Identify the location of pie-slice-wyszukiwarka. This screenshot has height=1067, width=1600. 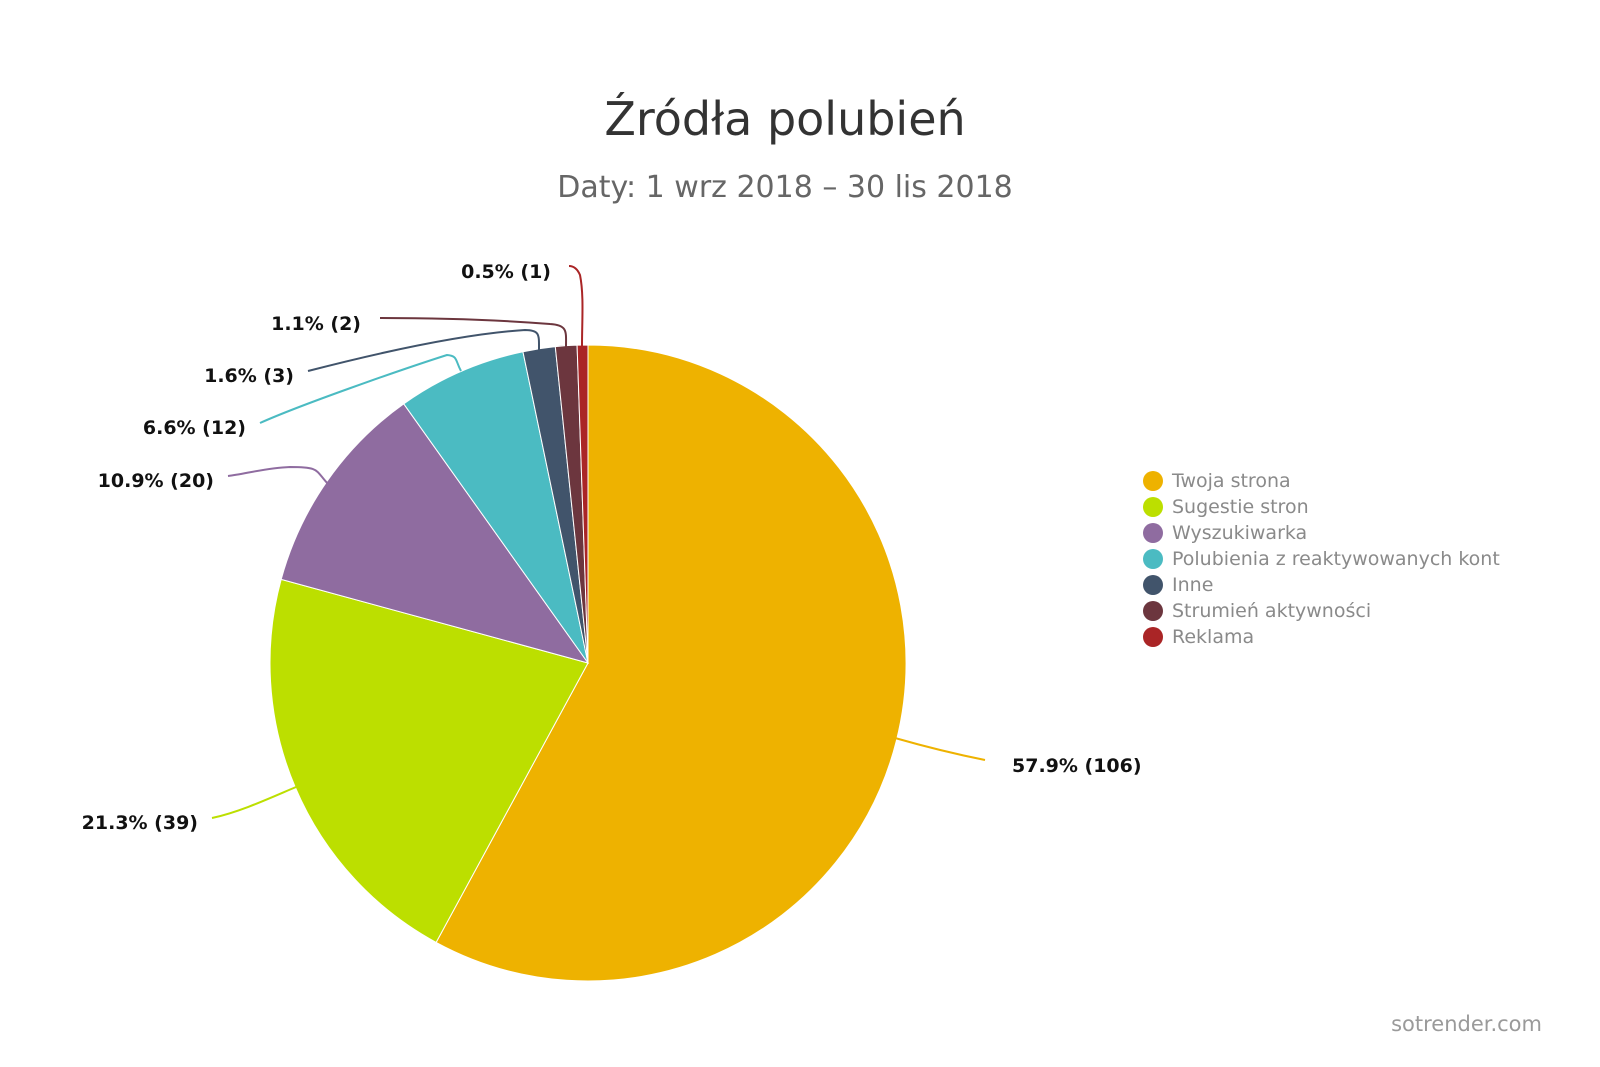
(435, 533).